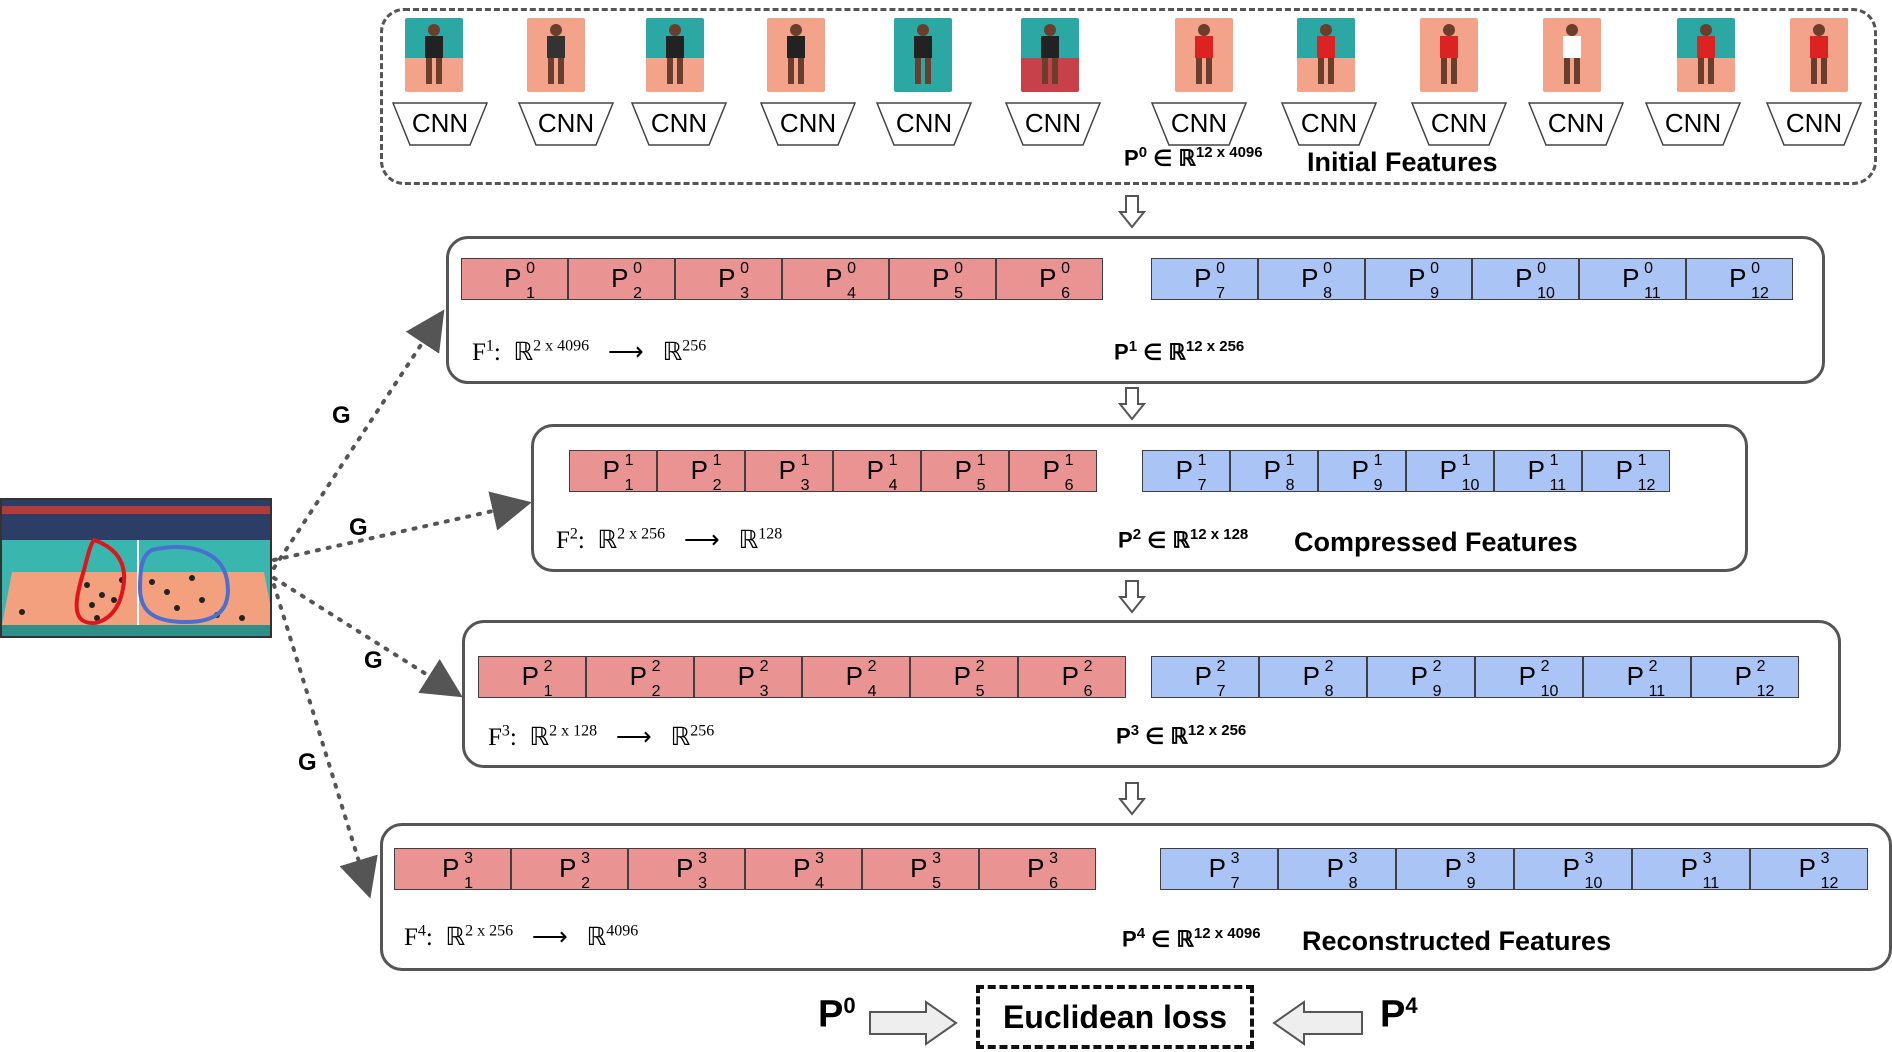 Image resolution: width=1892 pixels, height=1052 pixels. I want to click on feature-cell: P 1 10, so click(1450, 472).